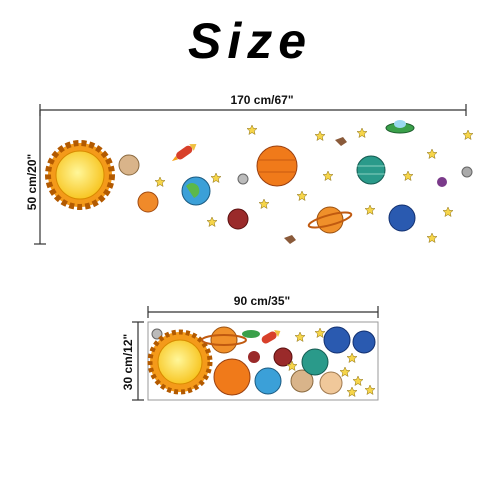  What do you see at coordinates (261, 100) in the screenshot?
I see `width-label: 170 cm/67"` at bounding box center [261, 100].